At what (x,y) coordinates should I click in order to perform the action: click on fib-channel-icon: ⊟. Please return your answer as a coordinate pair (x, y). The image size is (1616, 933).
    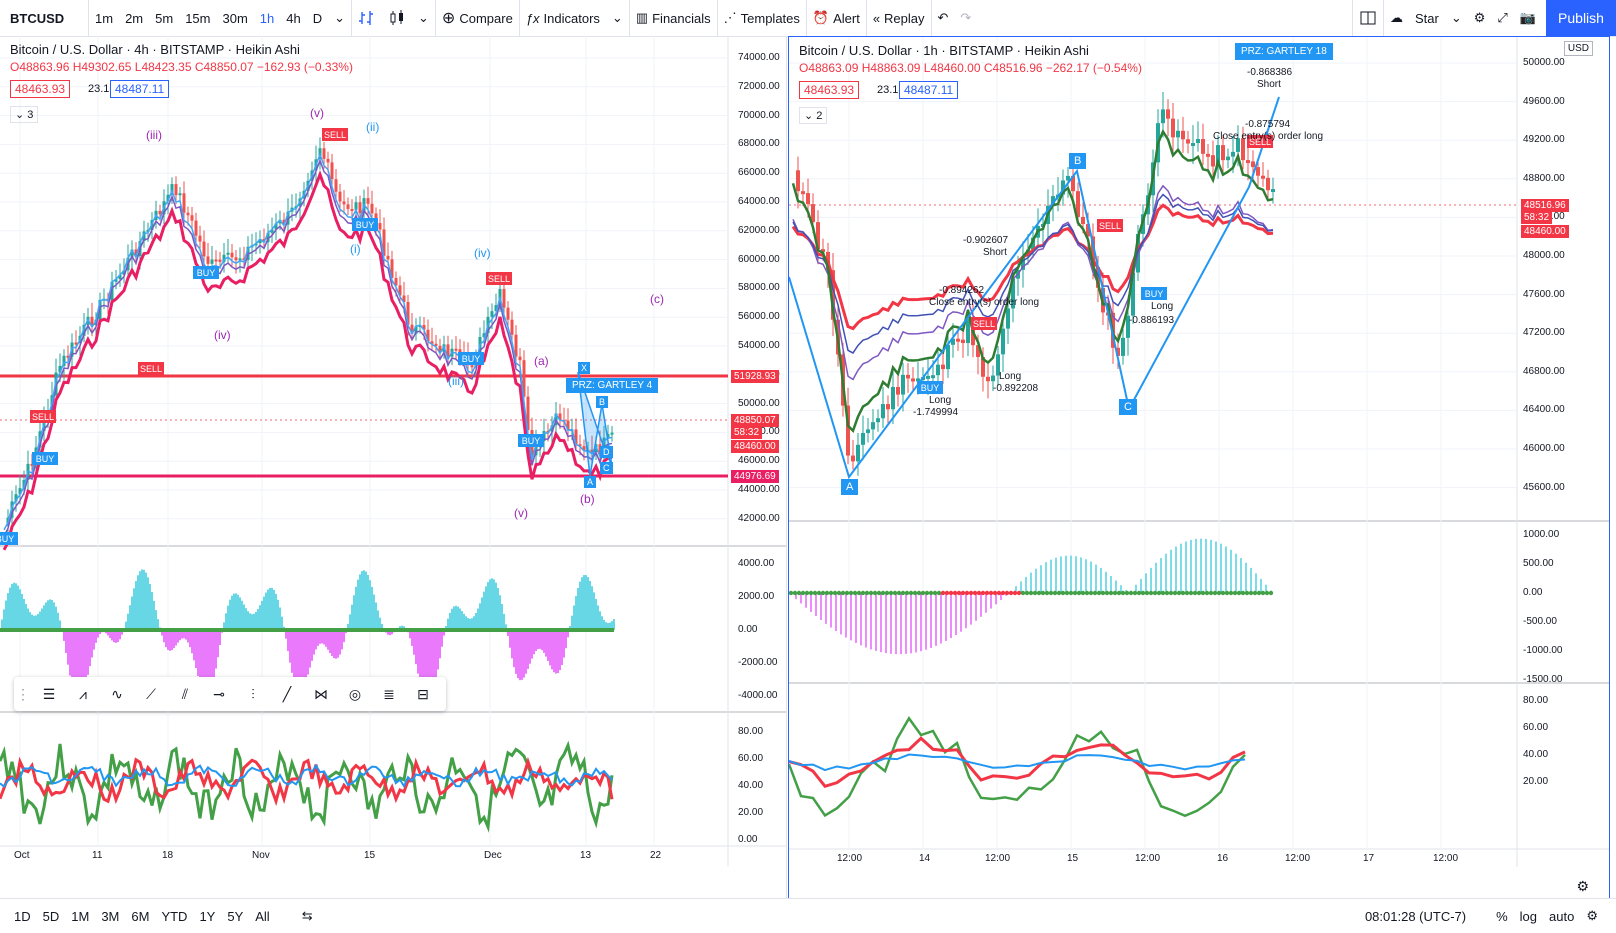
    Looking at the image, I should click on (423, 693).